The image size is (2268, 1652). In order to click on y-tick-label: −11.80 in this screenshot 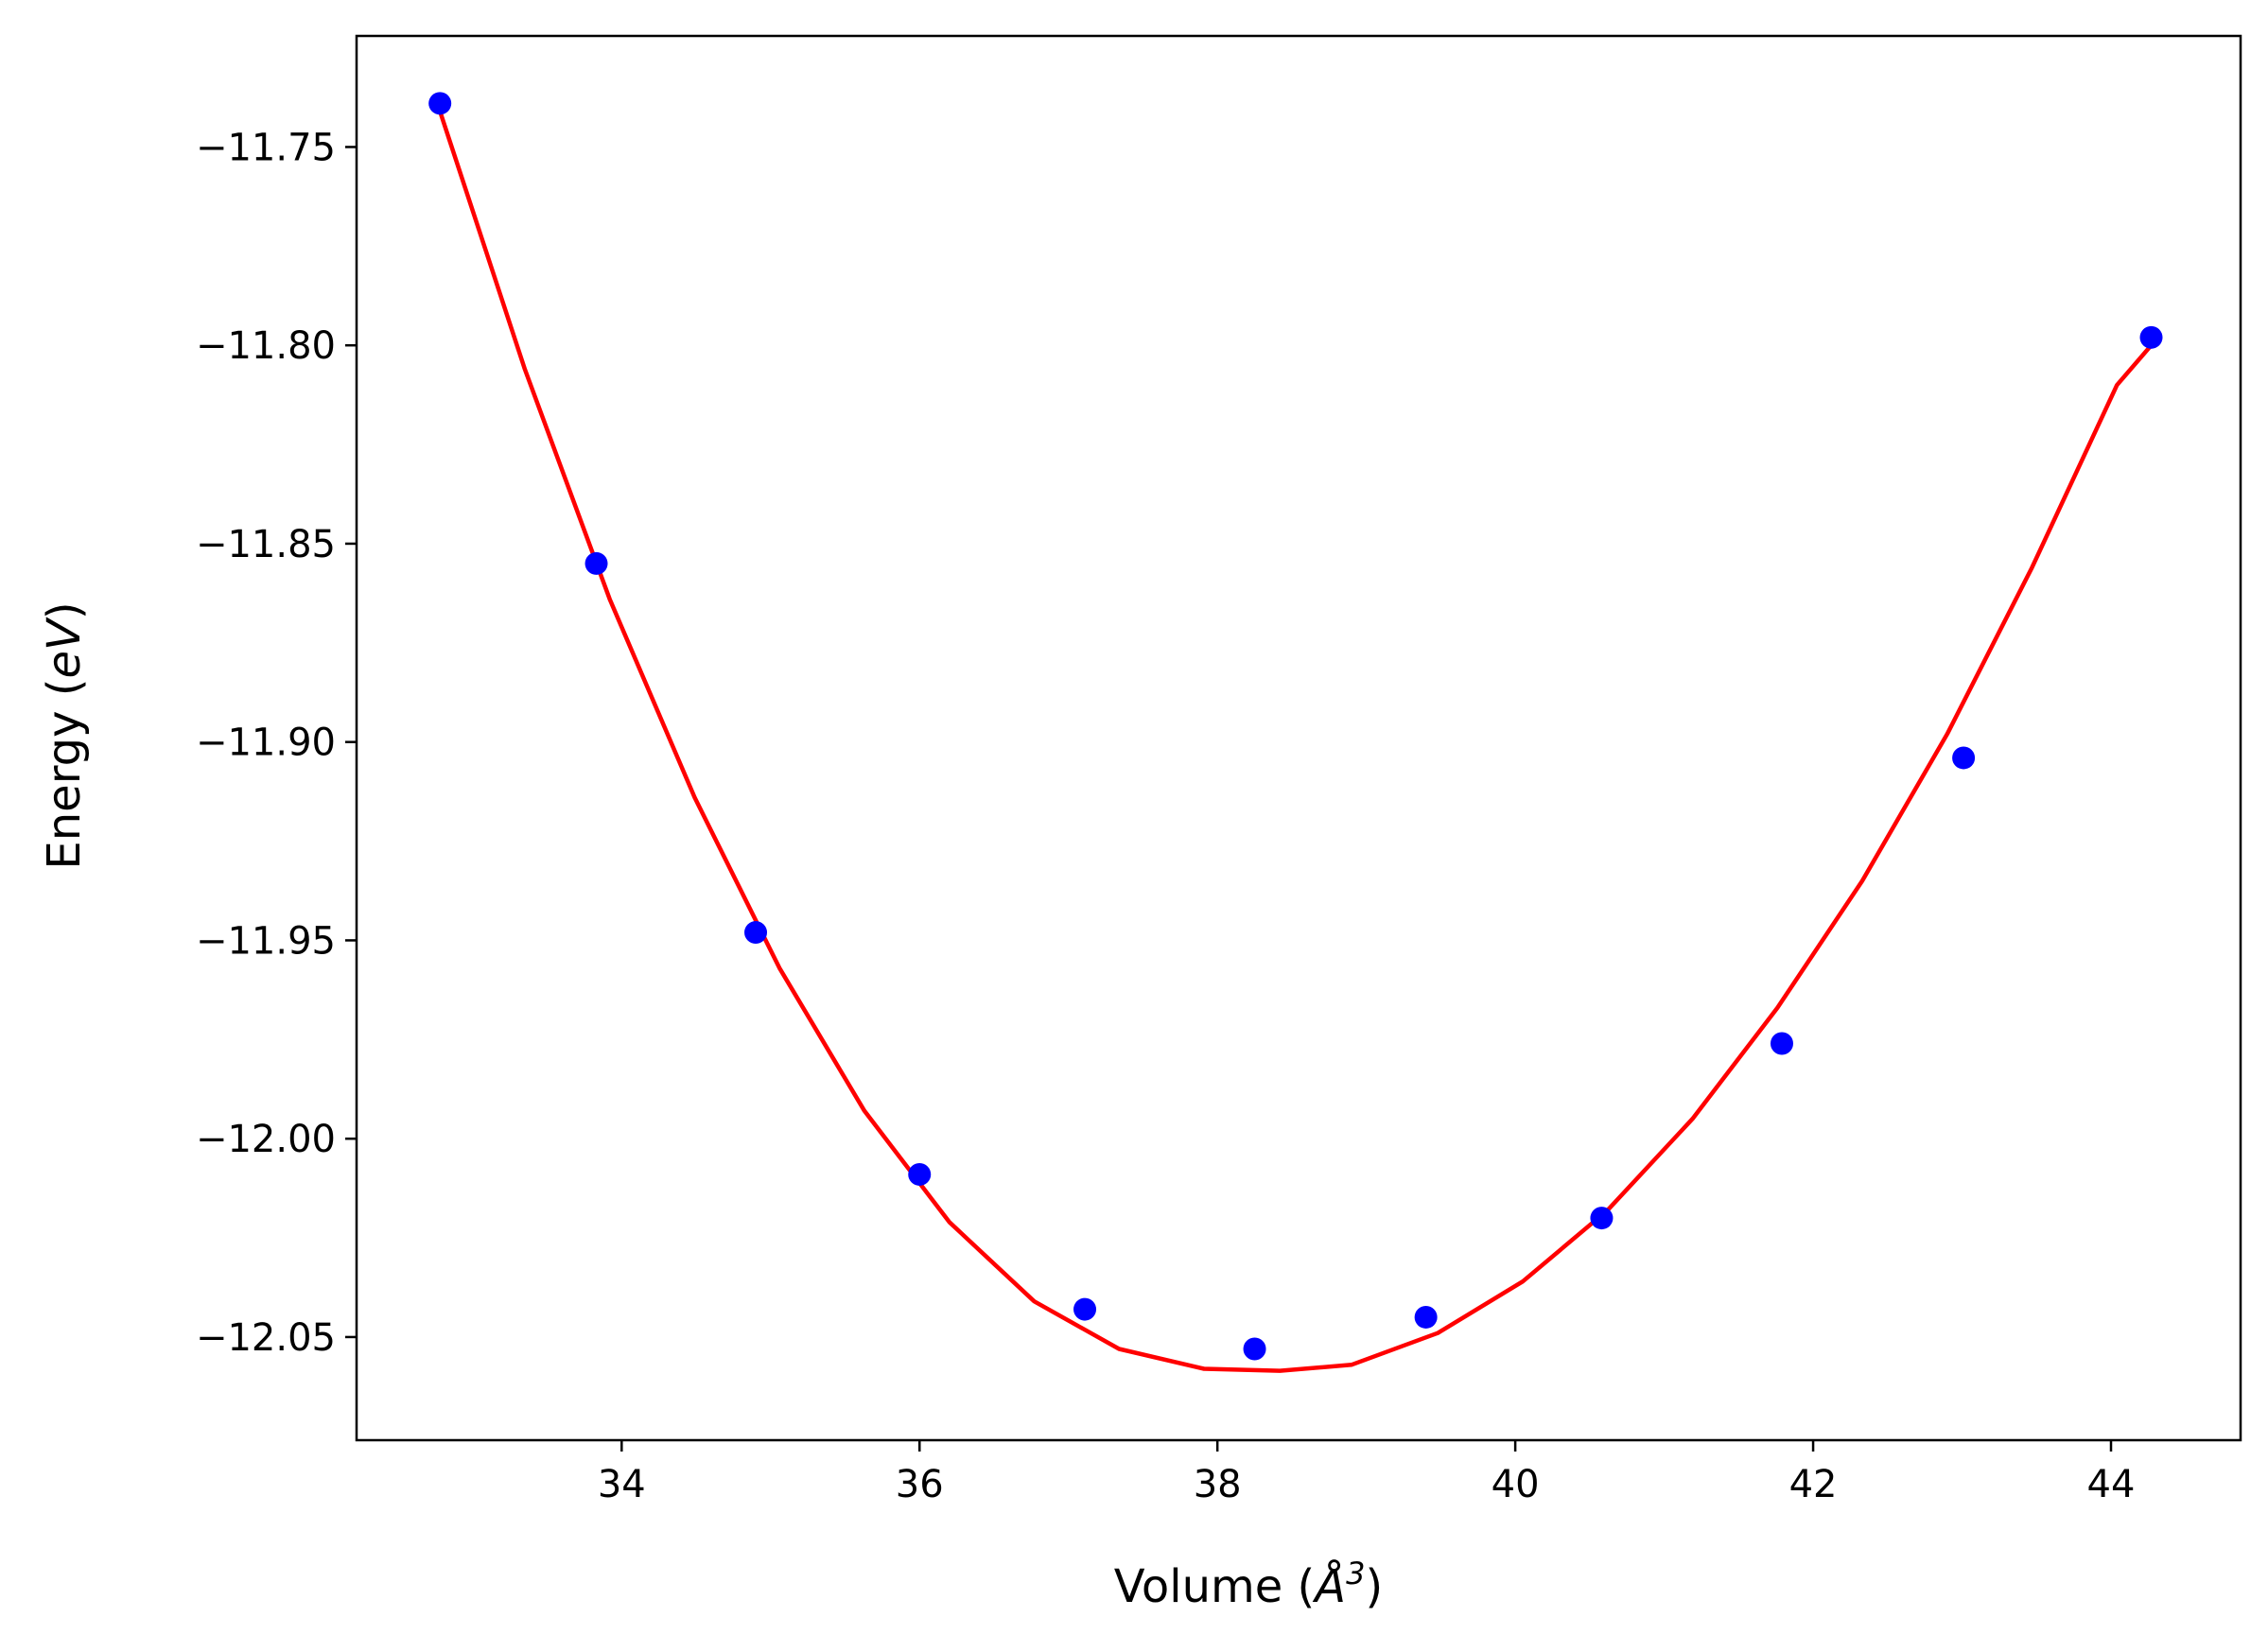, I will do `click(266, 346)`.